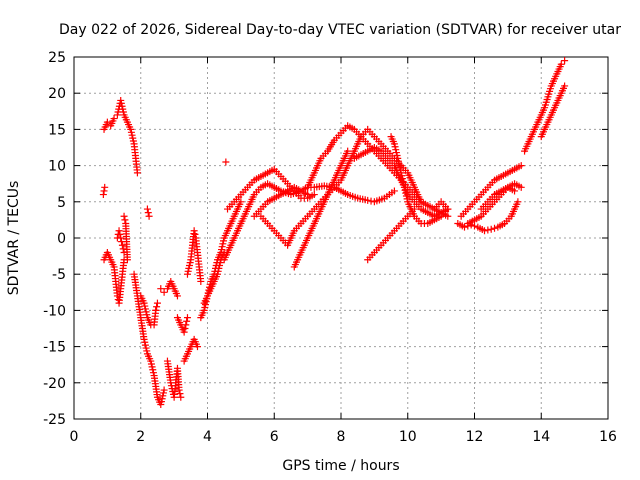 This screenshot has width=640, height=480. Describe the element at coordinates (140, 437) in the screenshot. I see `x-tick-label: 2` at that location.